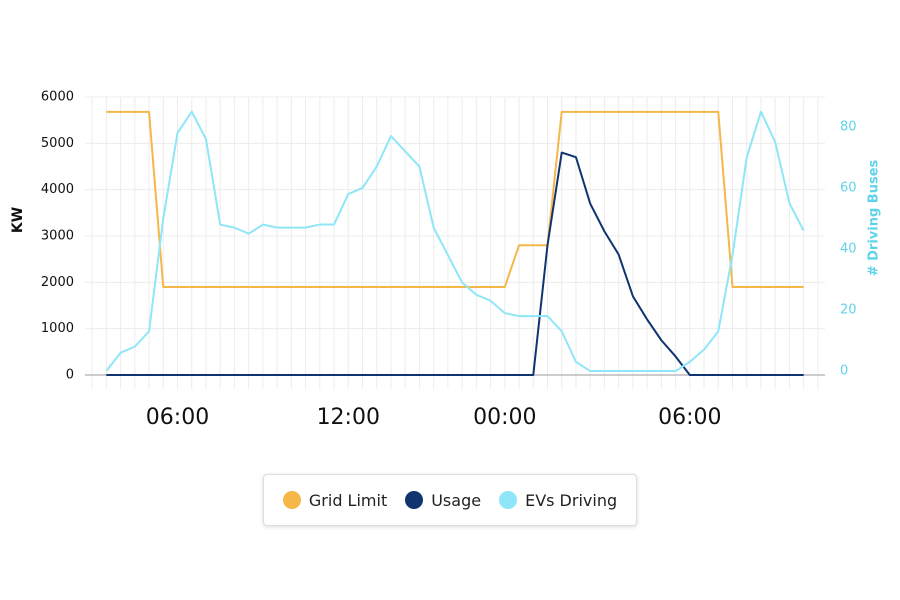  I want to click on y-tick-label: 2000, so click(57, 282).